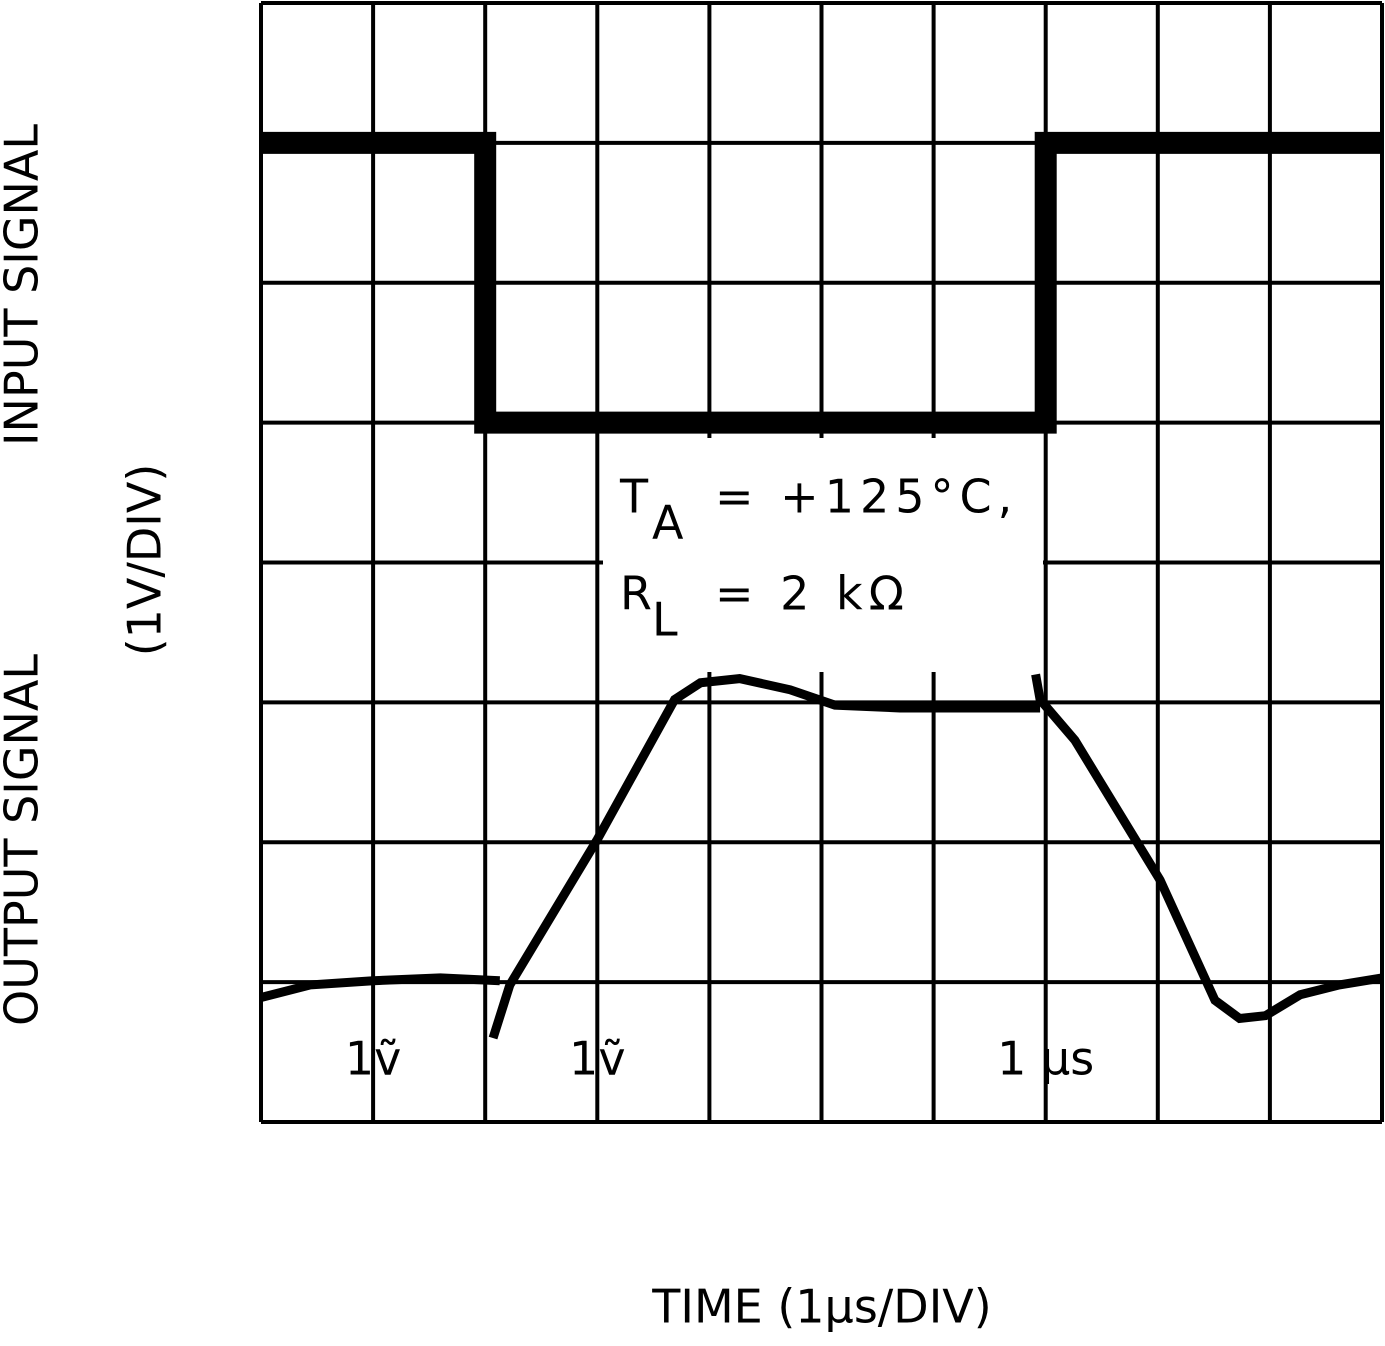 The width and height of the screenshot is (1385, 1346). What do you see at coordinates (634, 497) in the screenshot?
I see `condition-symbol: T` at bounding box center [634, 497].